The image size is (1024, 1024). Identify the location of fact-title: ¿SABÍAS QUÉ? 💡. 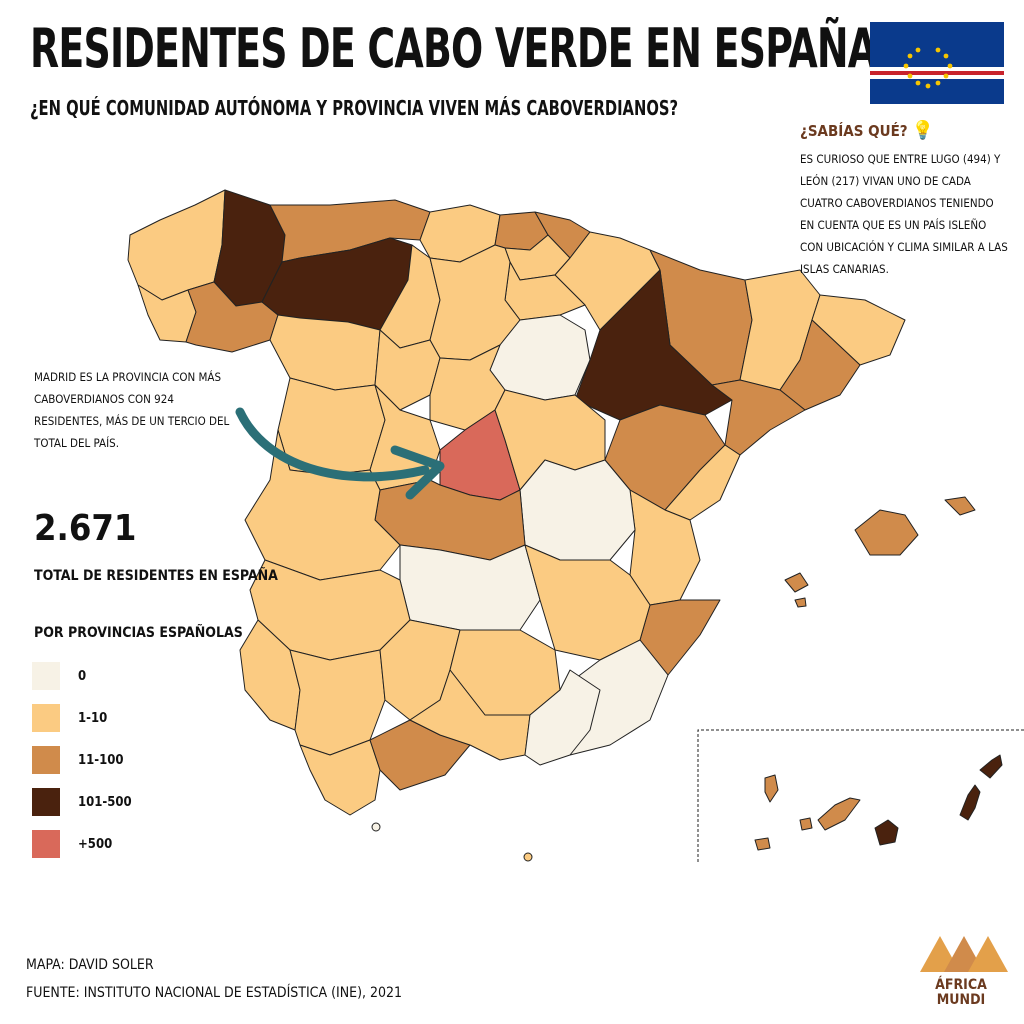
(867, 130).